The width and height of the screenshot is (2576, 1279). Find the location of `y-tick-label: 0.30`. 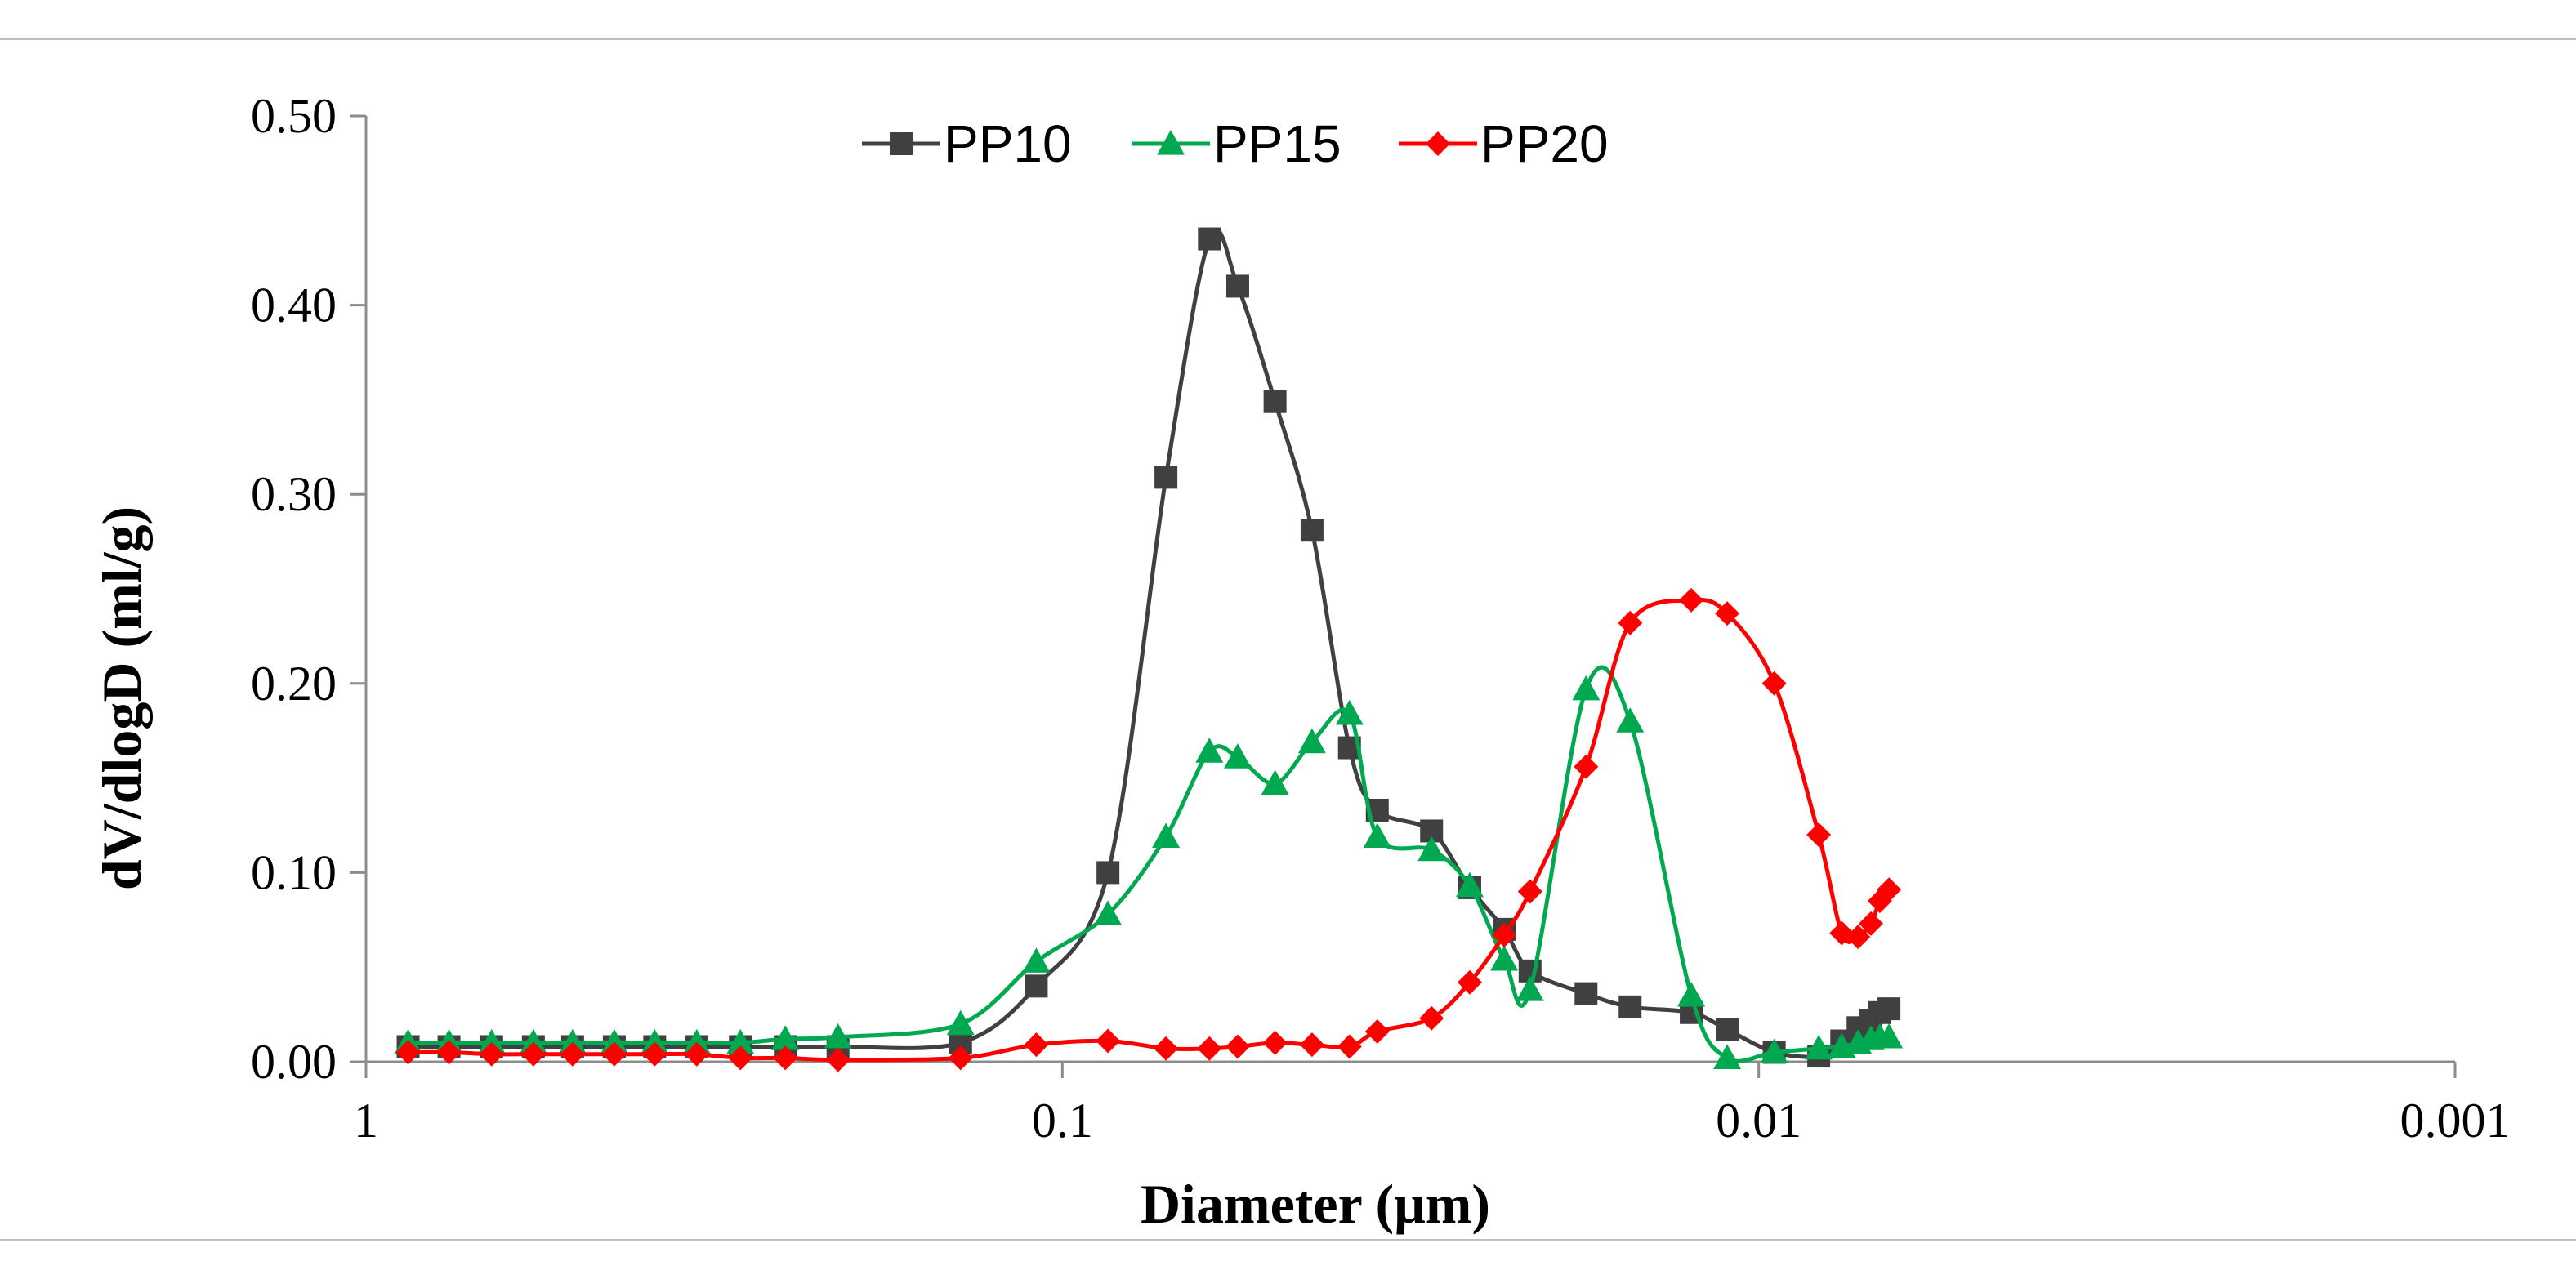

y-tick-label: 0.30 is located at coordinates (294, 494).